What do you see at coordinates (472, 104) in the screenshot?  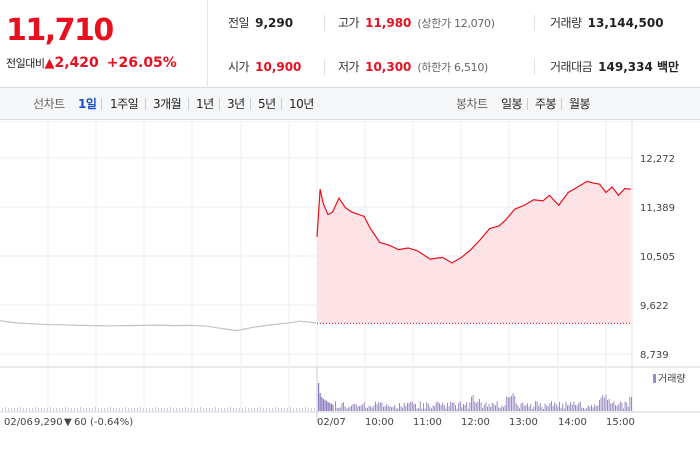 I see `candle-chart-group-label: 봉차트` at bounding box center [472, 104].